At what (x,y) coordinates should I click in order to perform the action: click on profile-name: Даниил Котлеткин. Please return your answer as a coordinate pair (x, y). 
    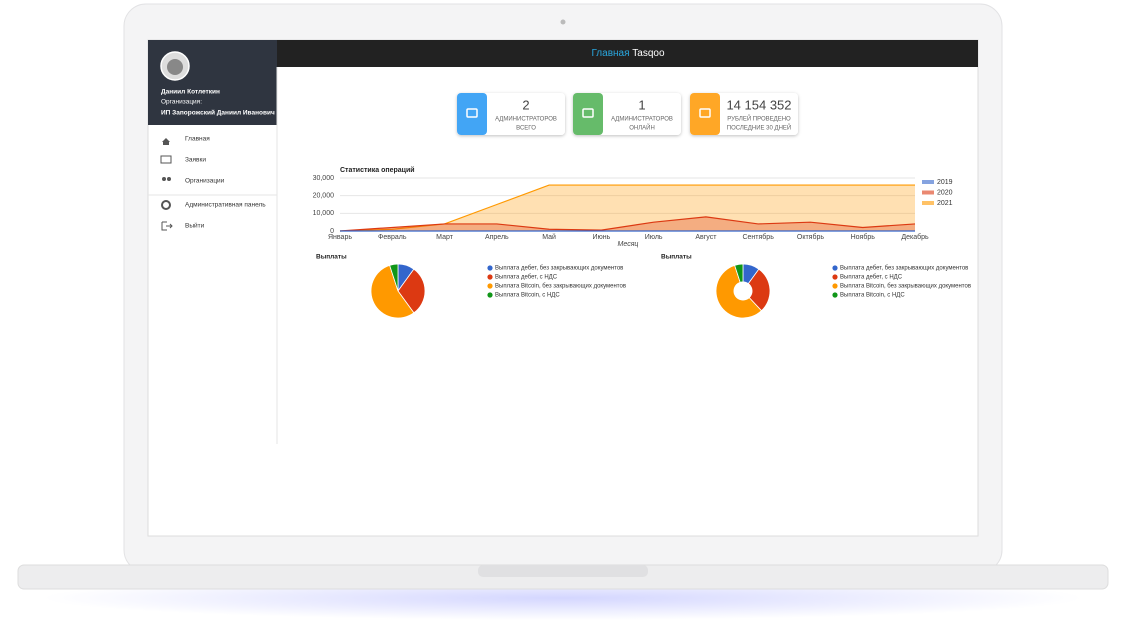
    Looking at the image, I should click on (190, 92).